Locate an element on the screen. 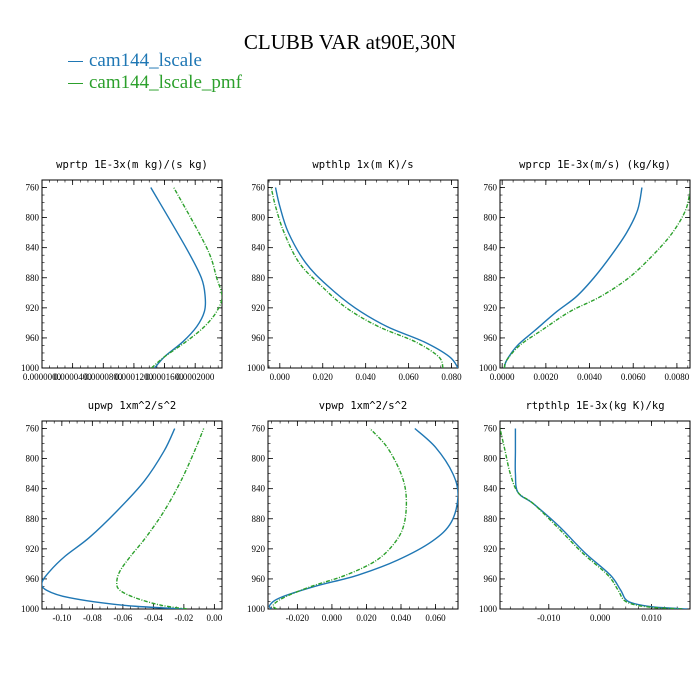  x-tick-label: 0.0080 is located at coordinates (677, 377).